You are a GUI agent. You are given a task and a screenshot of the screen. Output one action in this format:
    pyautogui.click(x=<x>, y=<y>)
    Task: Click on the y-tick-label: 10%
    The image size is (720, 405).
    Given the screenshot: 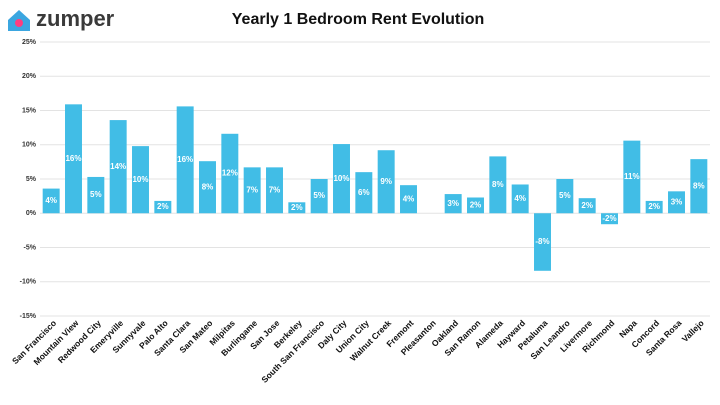 What is the action you would take?
    pyautogui.click(x=29, y=145)
    